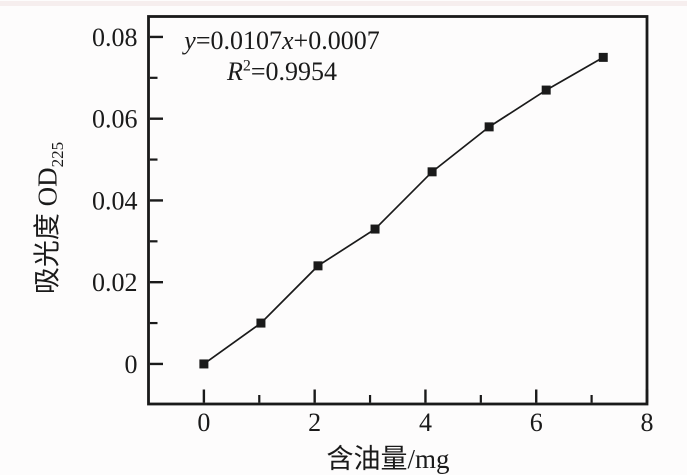  Describe the element at coordinates (115, 282) in the screenshot. I see `y-tick-label: 0.02` at that location.